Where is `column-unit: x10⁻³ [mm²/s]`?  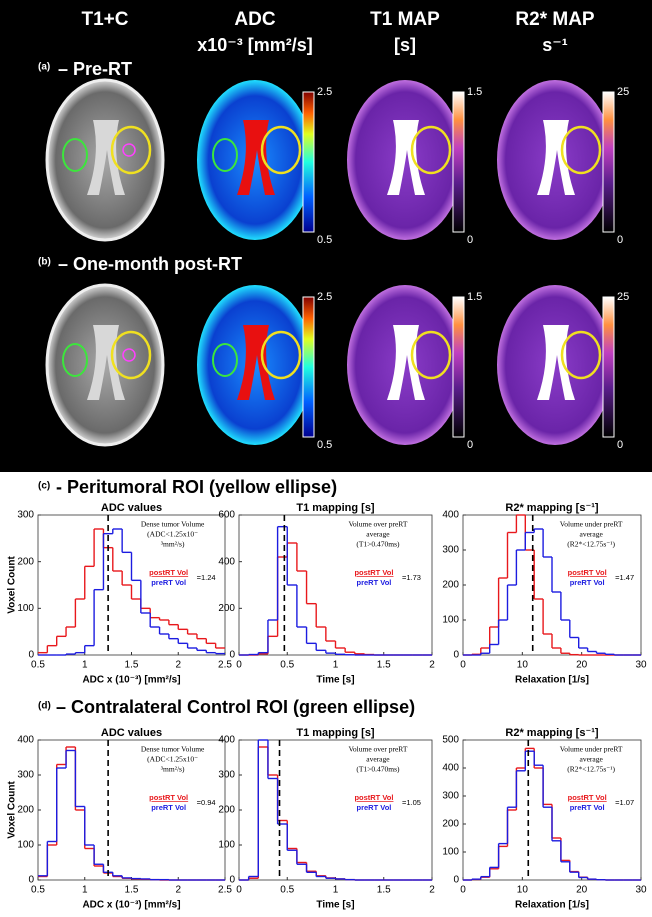 column-unit: x10⁻³ [mm²/s] is located at coordinates (255, 45).